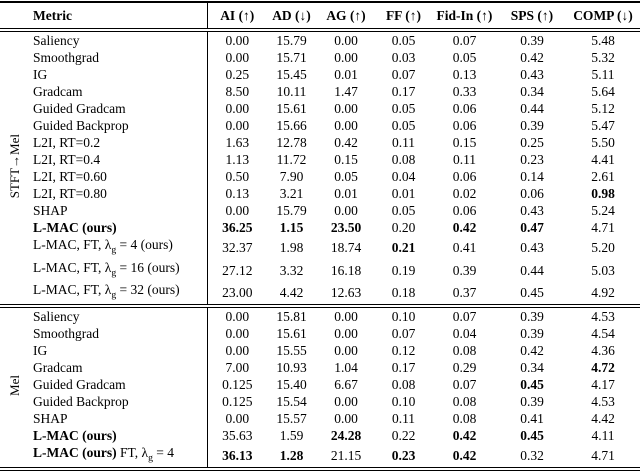  I want to click on value-cell: 11.72, so click(291, 159).